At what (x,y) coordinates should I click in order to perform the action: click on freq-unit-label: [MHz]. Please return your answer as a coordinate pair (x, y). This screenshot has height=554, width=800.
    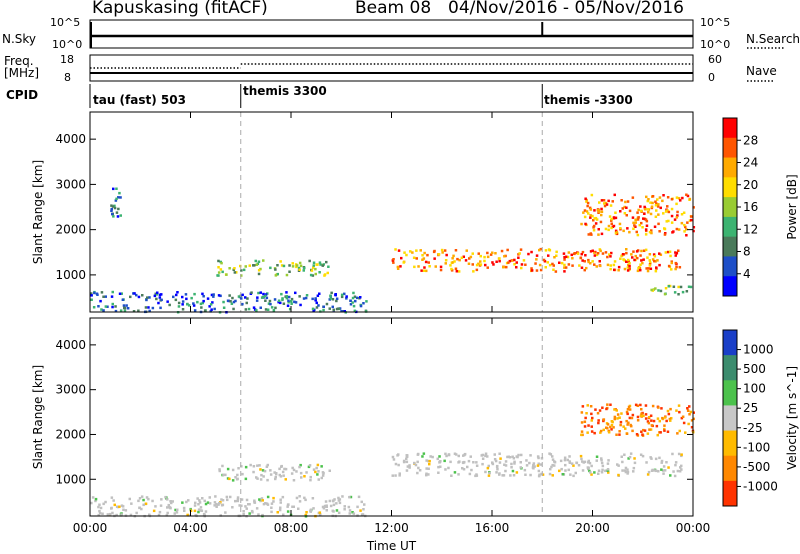
    Looking at the image, I should click on (22, 73).